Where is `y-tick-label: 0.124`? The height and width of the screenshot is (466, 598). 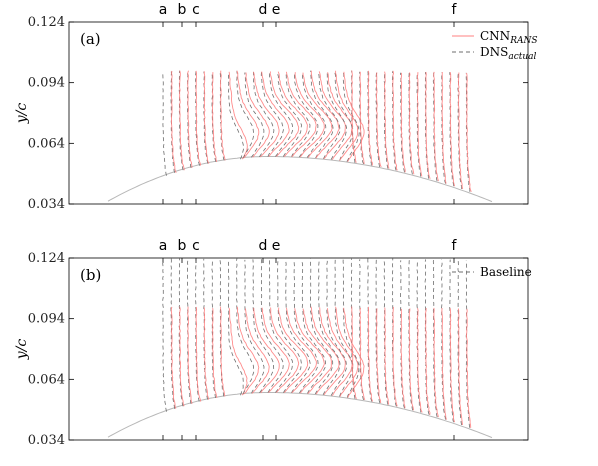
y-tick-label: 0.124 is located at coordinates (46, 22).